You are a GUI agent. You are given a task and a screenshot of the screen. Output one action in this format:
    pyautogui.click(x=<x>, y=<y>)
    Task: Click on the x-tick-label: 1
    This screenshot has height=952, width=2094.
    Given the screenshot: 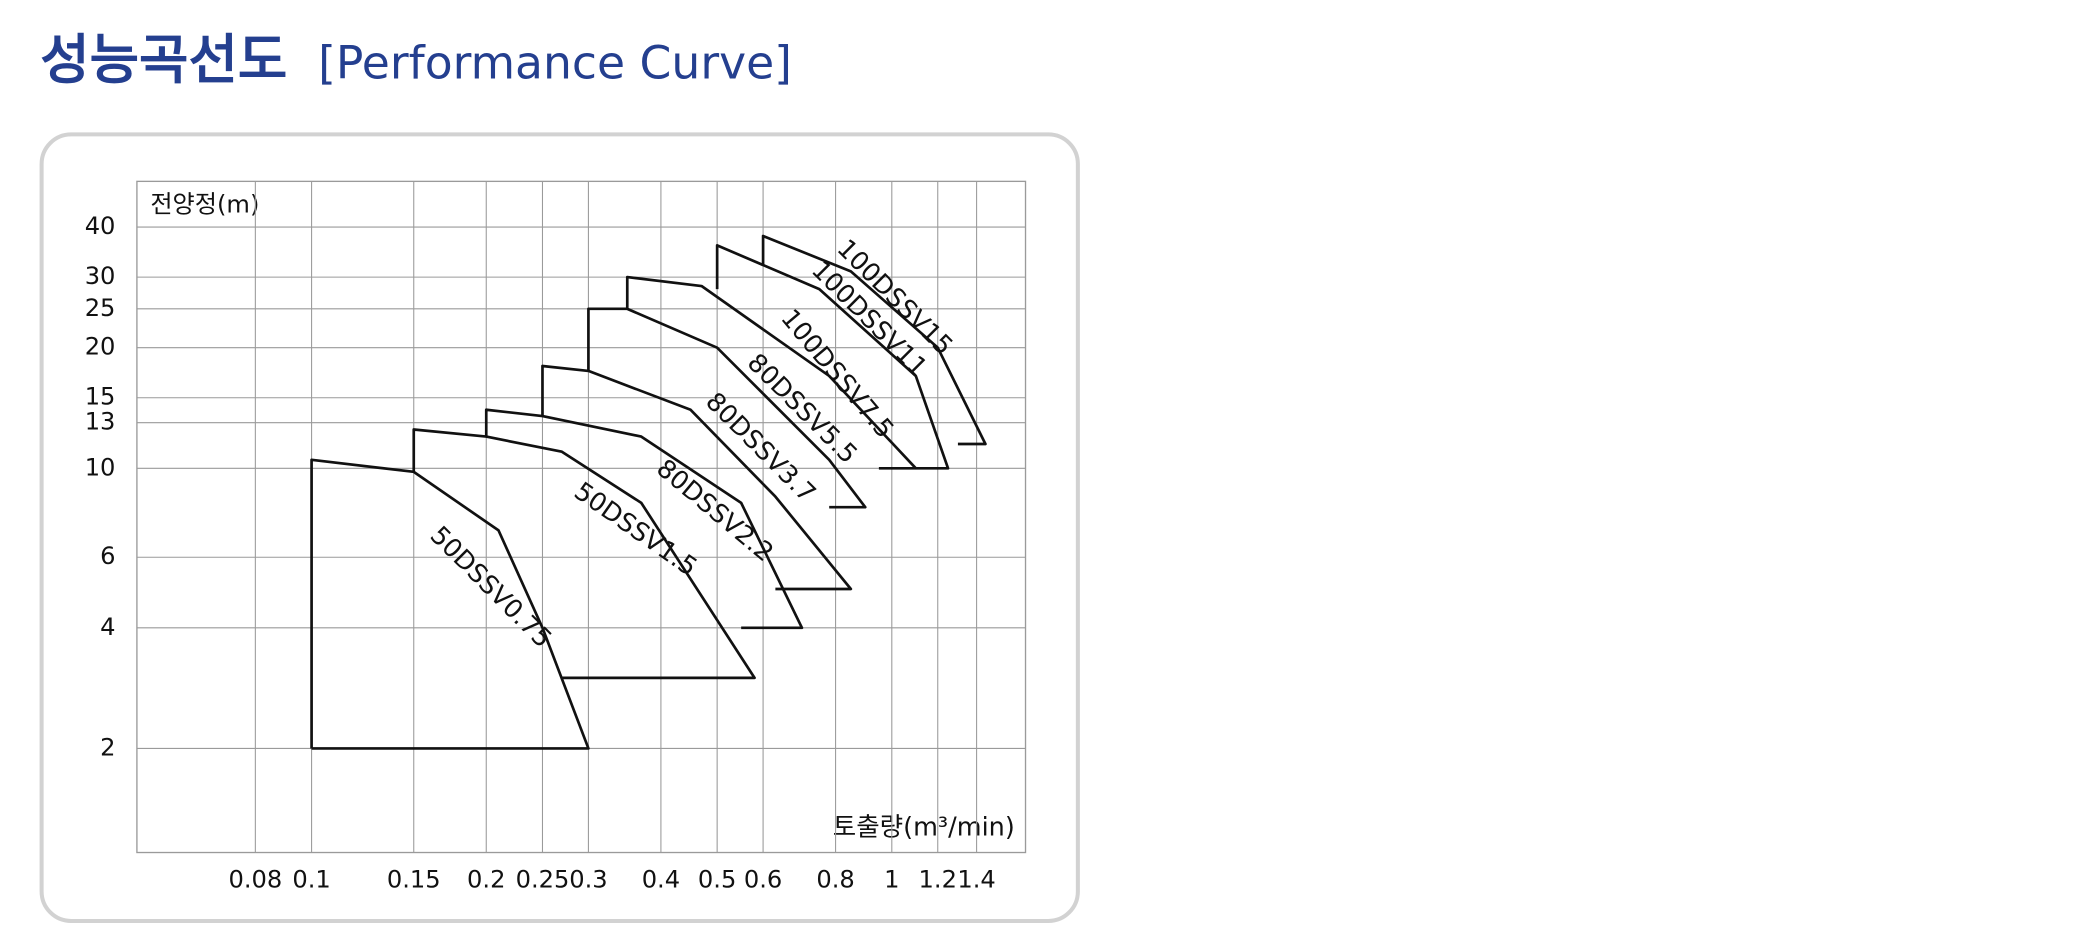 What is the action you would take?
    pyautogui.click(x=891, y=880)
    